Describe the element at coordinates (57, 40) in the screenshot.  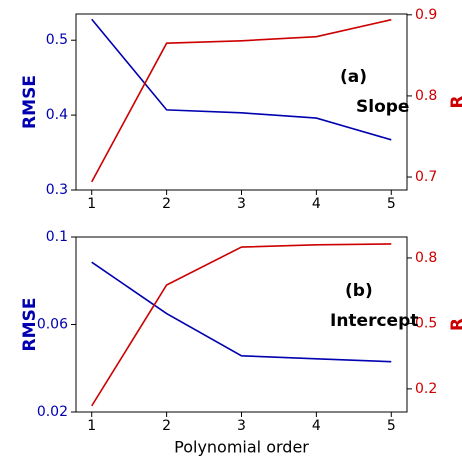
I see `y-tick-label: 0.5` at that location.